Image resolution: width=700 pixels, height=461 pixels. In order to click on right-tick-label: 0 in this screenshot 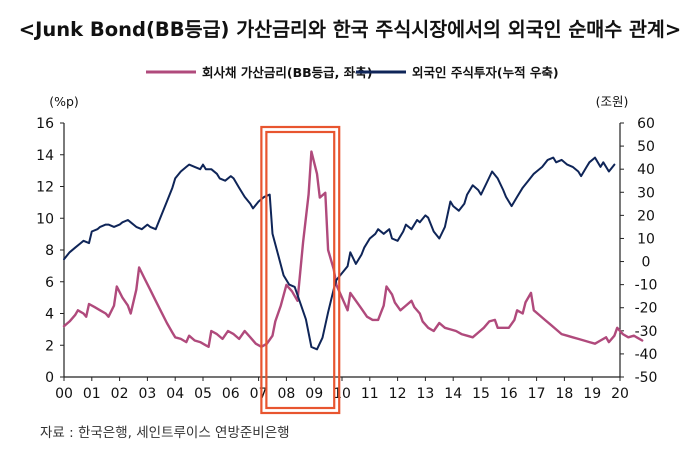, I will do `click(646, 263)`.